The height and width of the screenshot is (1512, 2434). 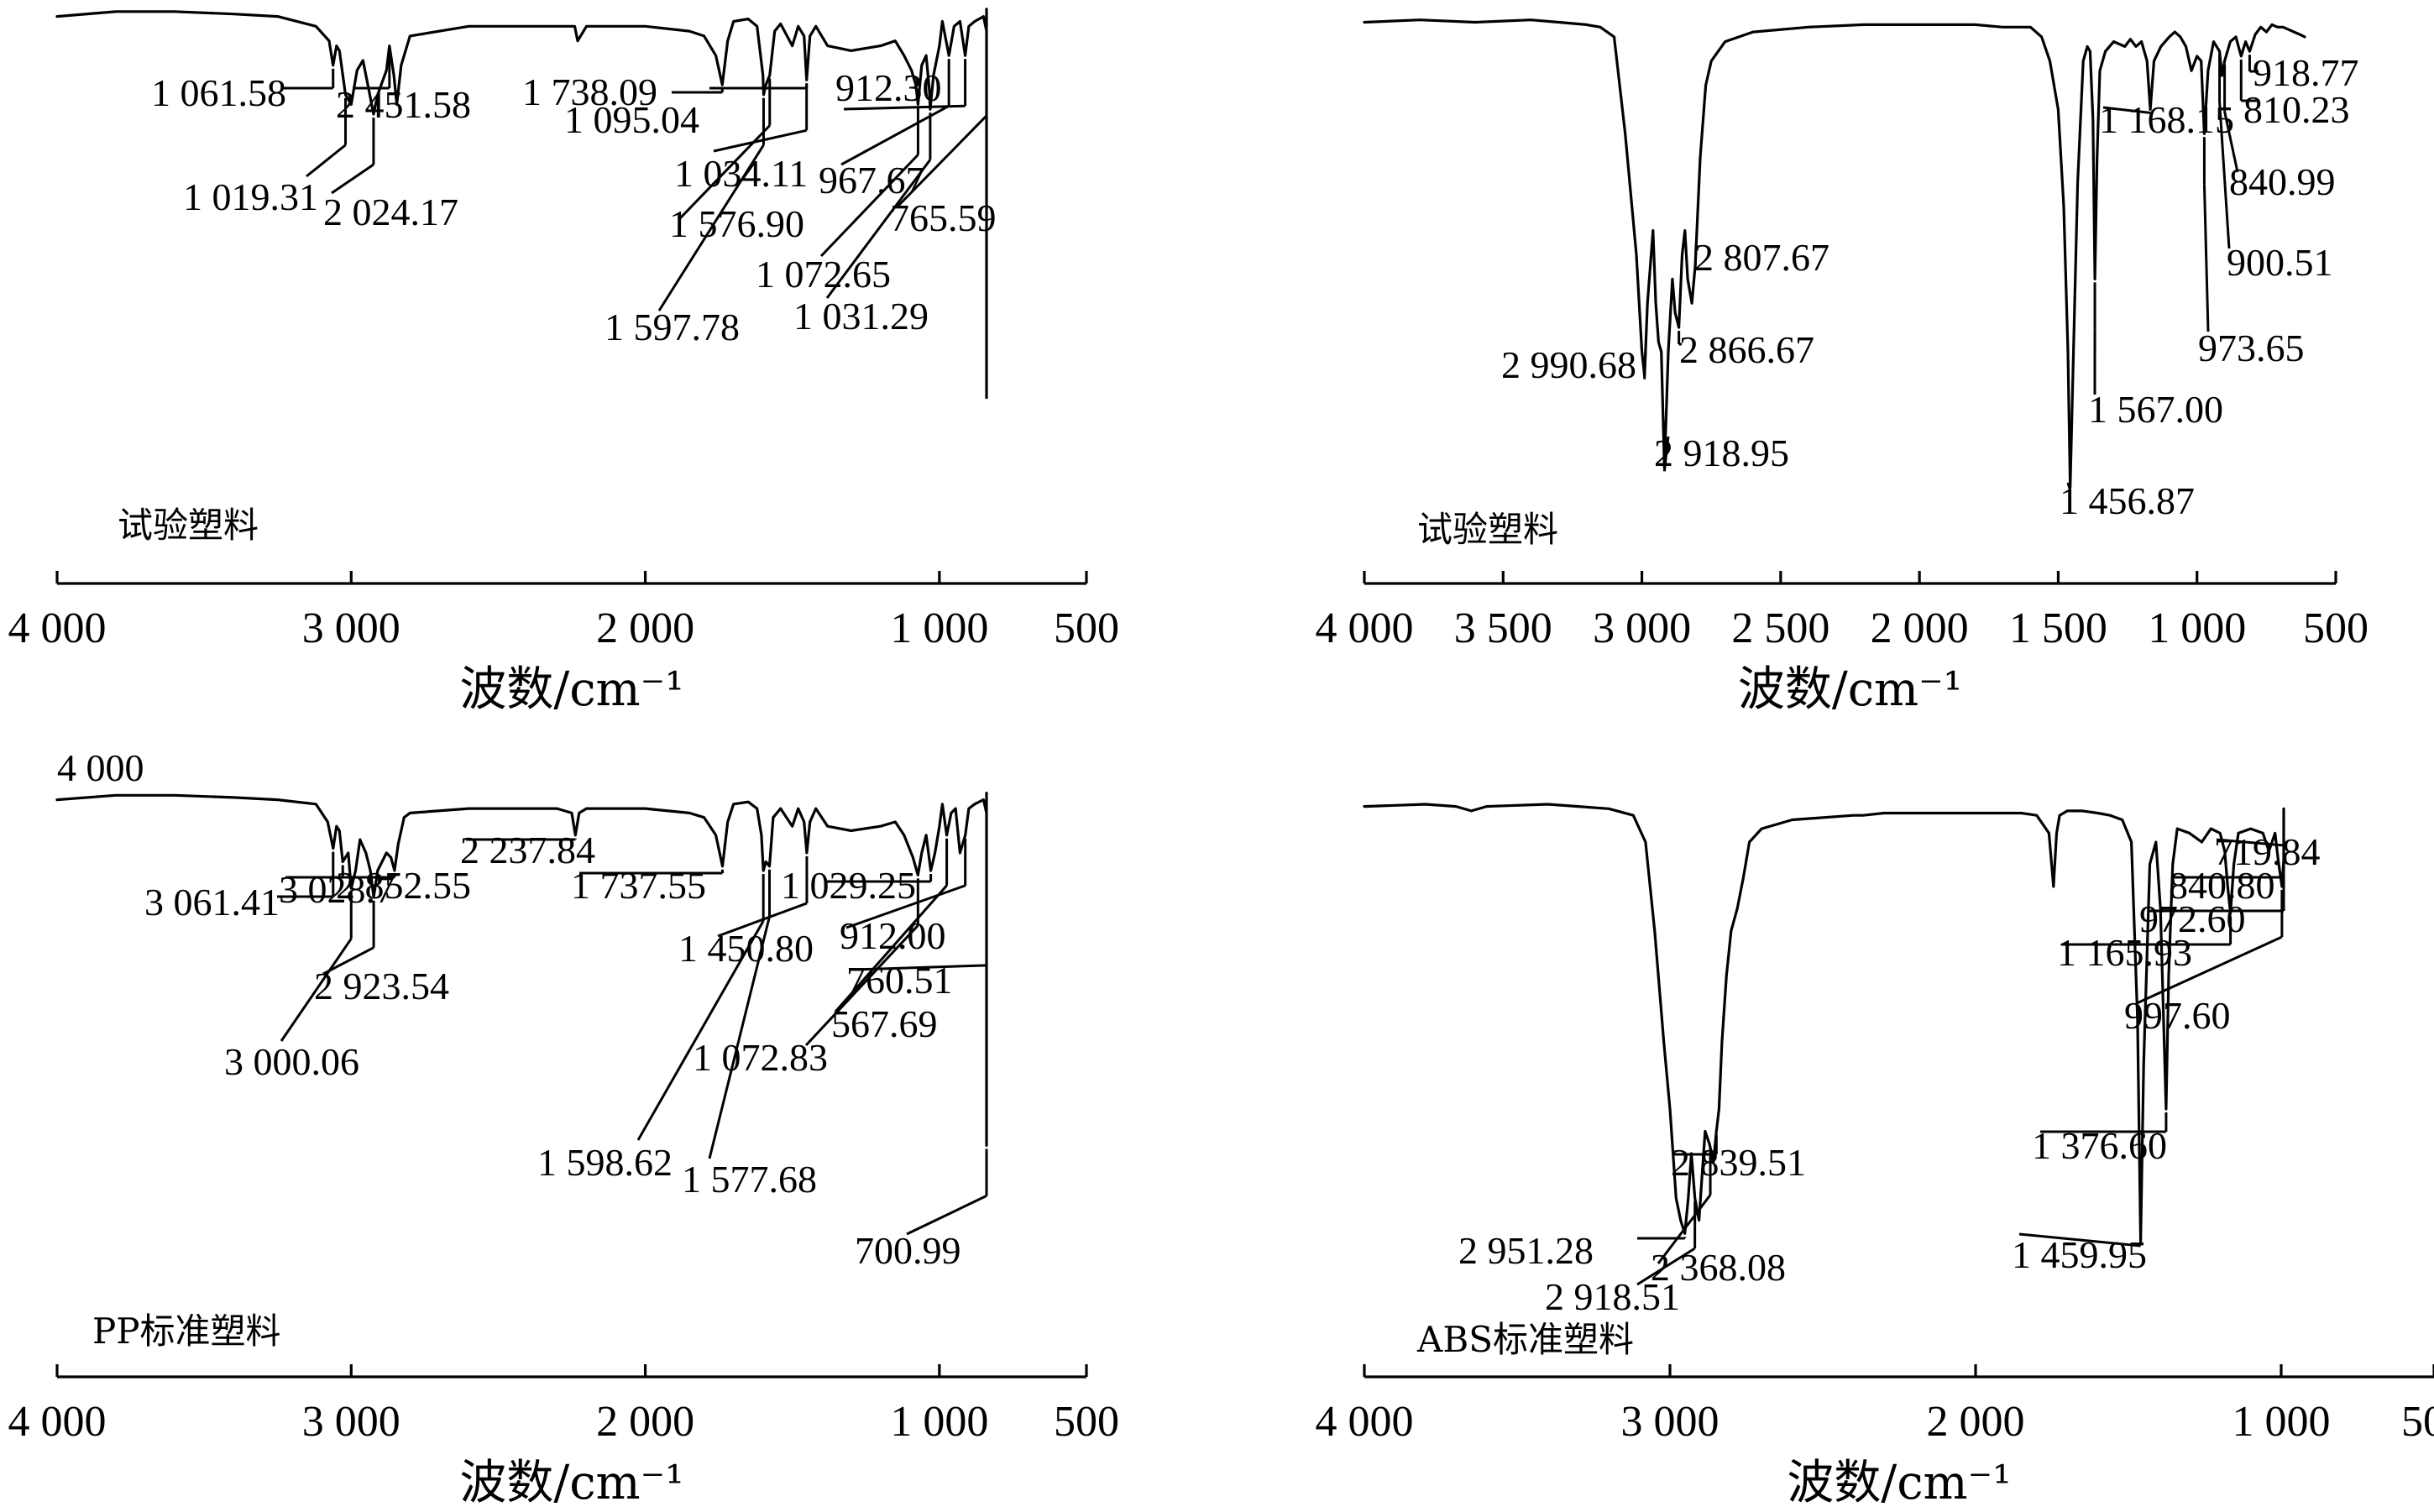 What do you see at coordinates (2306, 72) in the screenshot?
I see `peak-label: 918.77` at bounding box center [2306, 72].